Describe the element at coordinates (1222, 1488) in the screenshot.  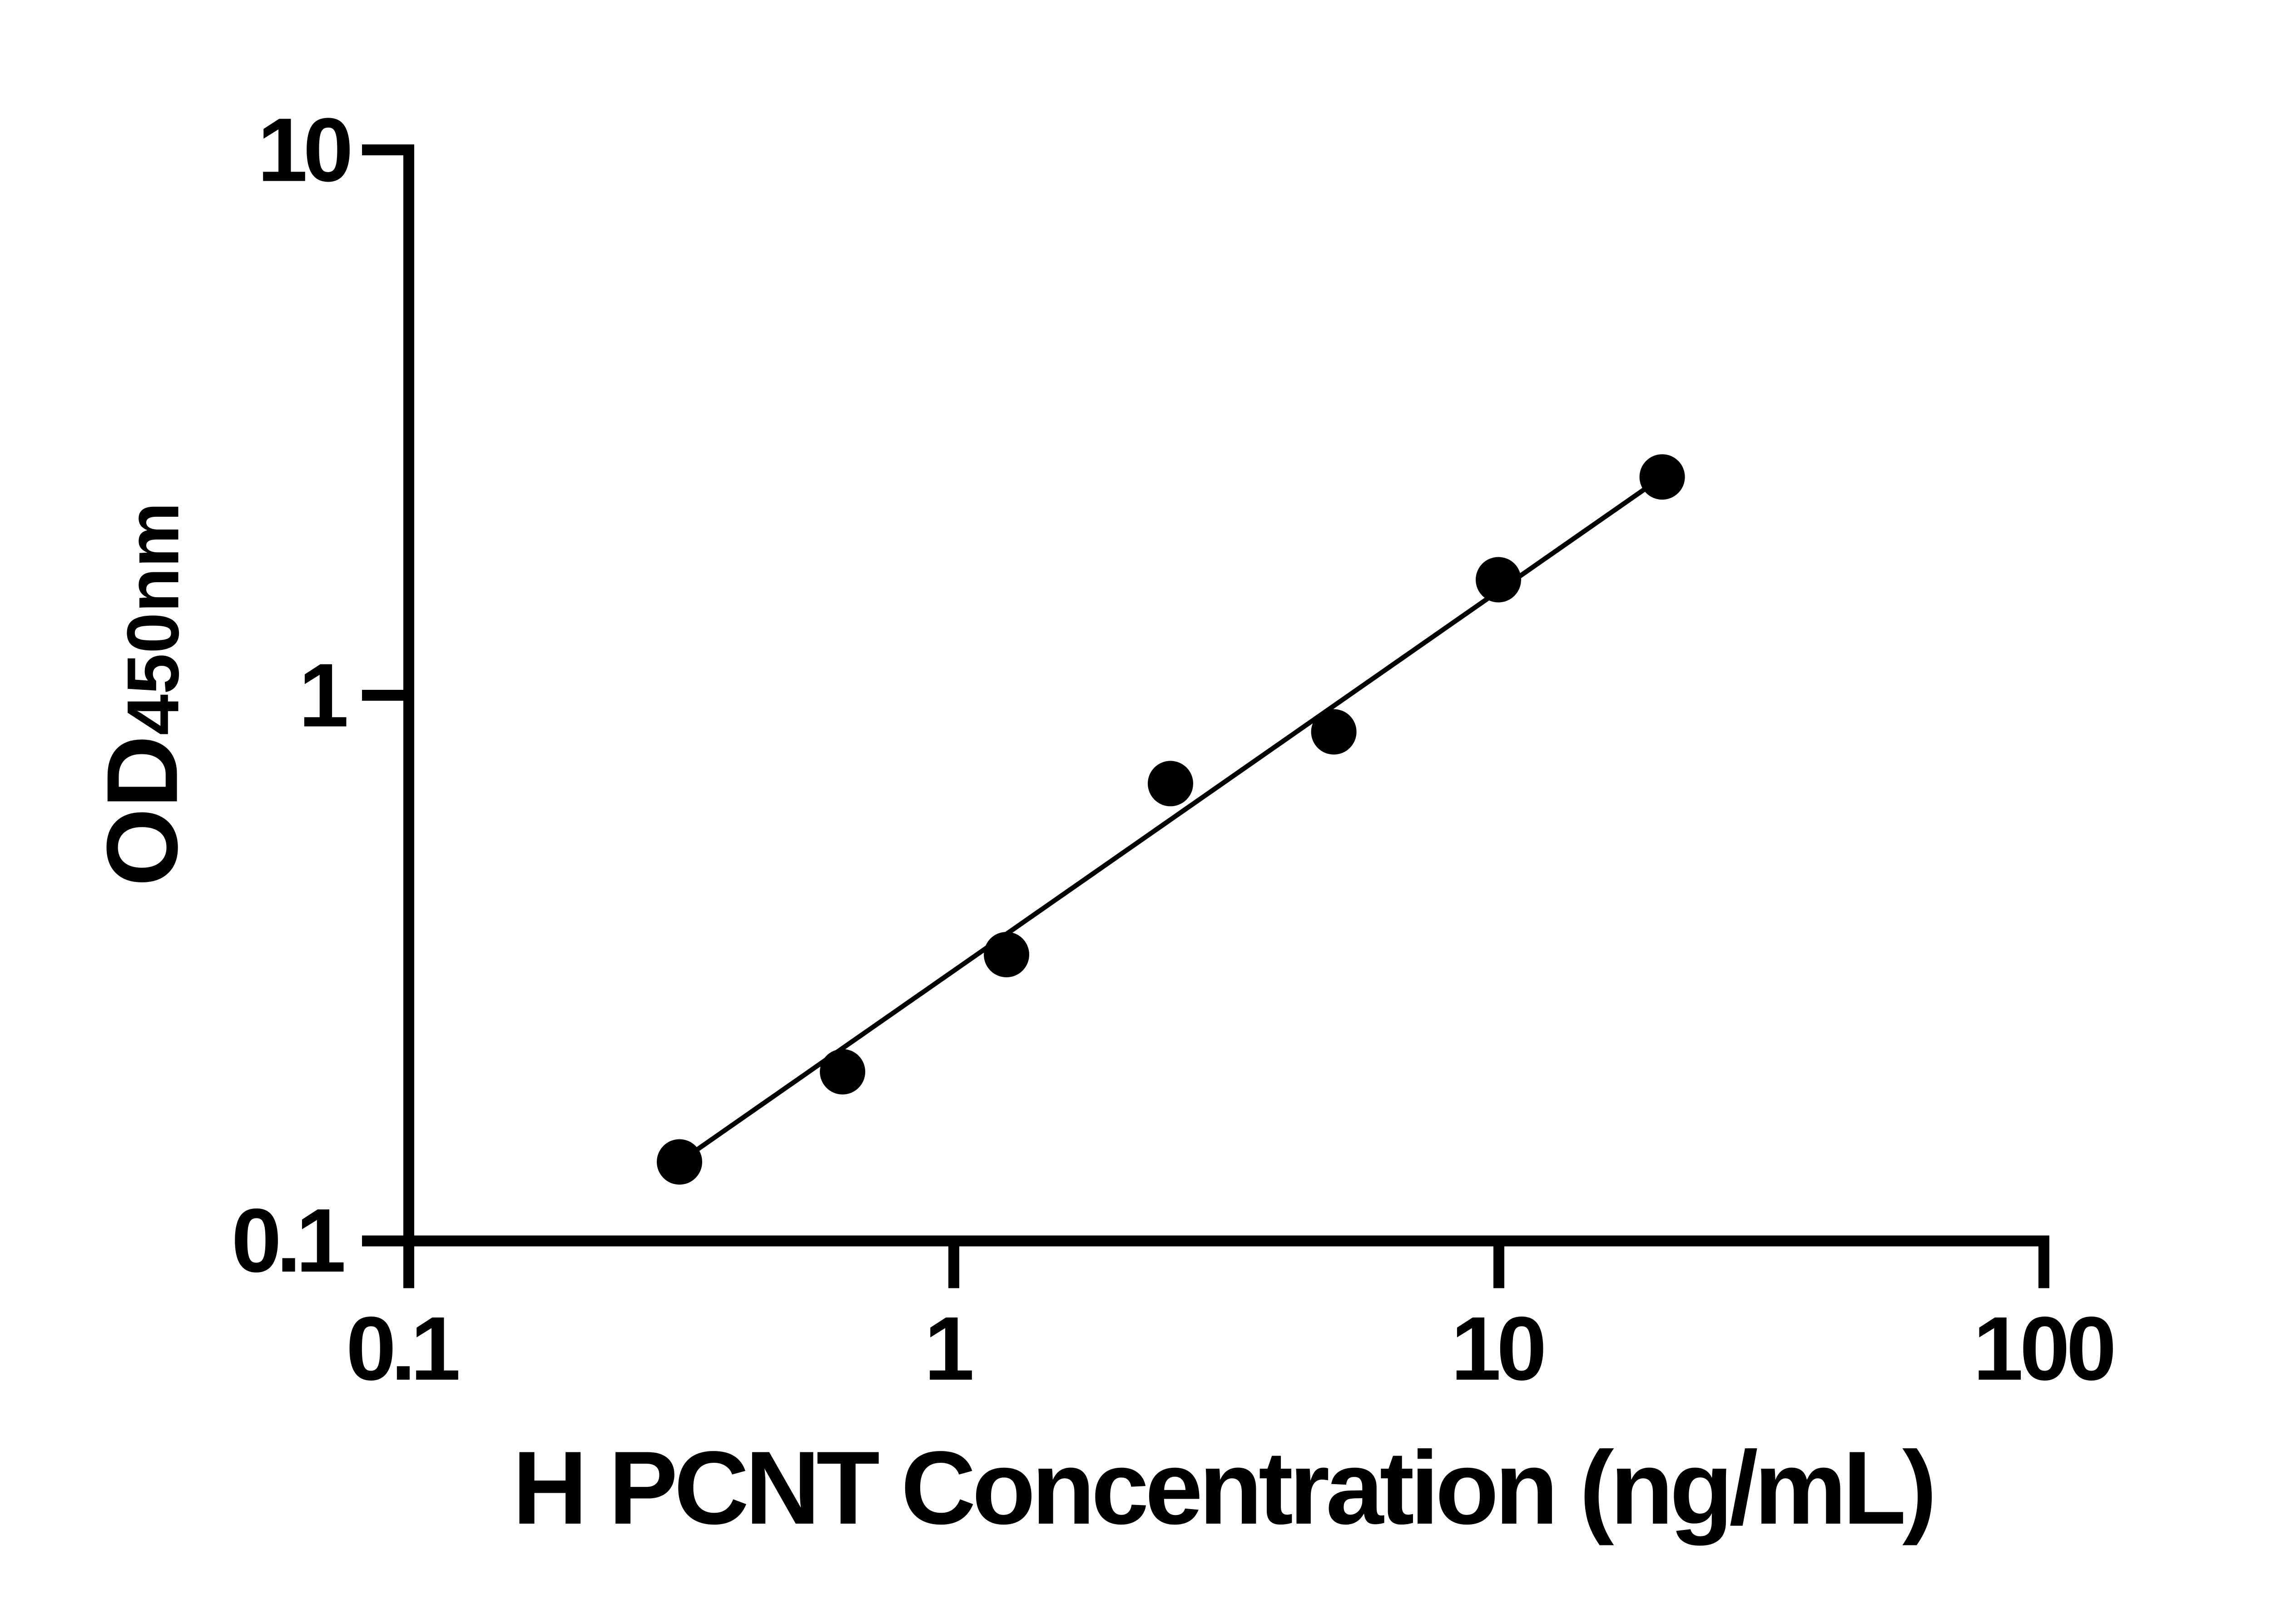
I see `svg-text: H PCNT Concentration (ng/mL)` at that location.